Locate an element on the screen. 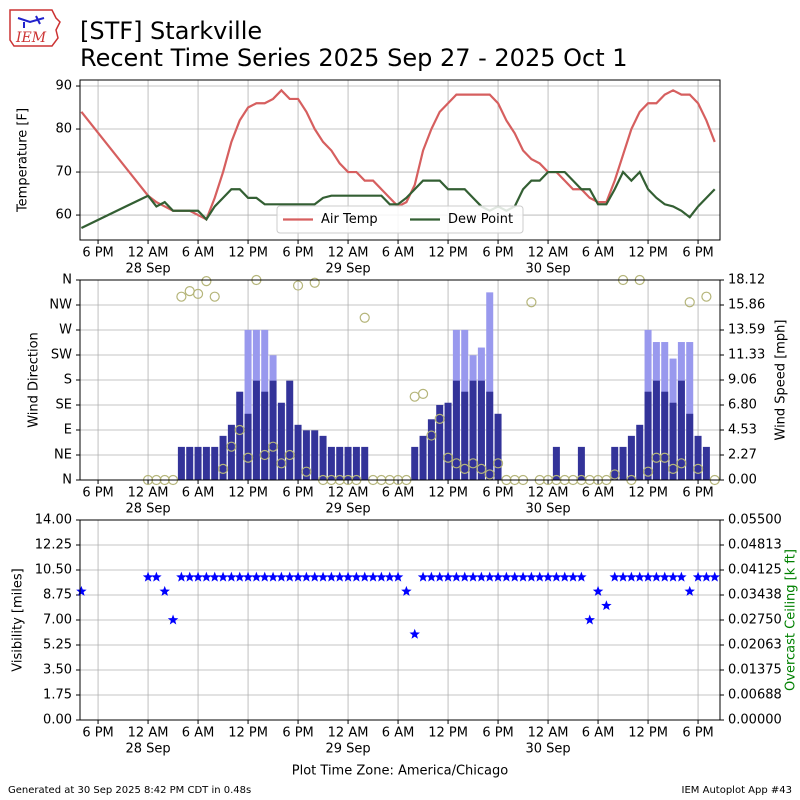  y2-tick-label: 0.01375 is located at coordinates (755, 670).